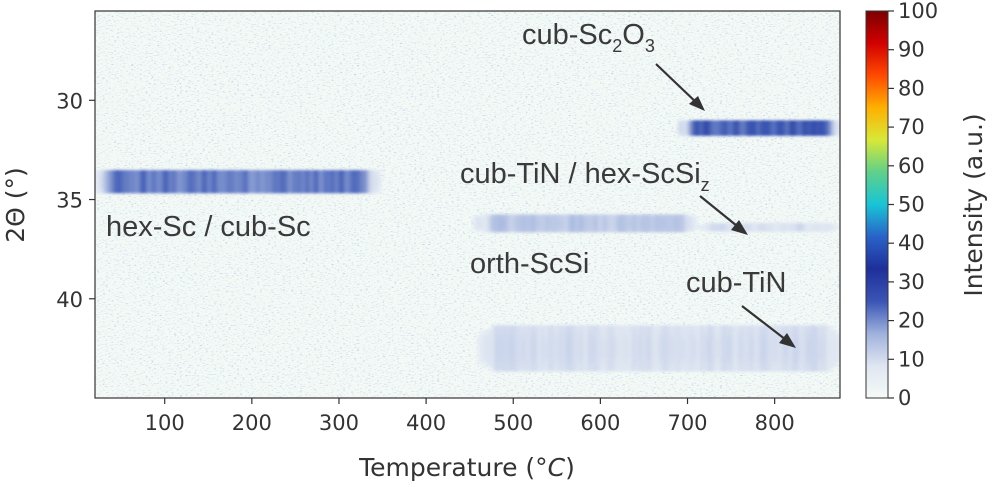  What do you see at coordinates (678, 85) in the screenshot?
I see `arrow-cub-sc2o3` at bounding box center [678, 85].